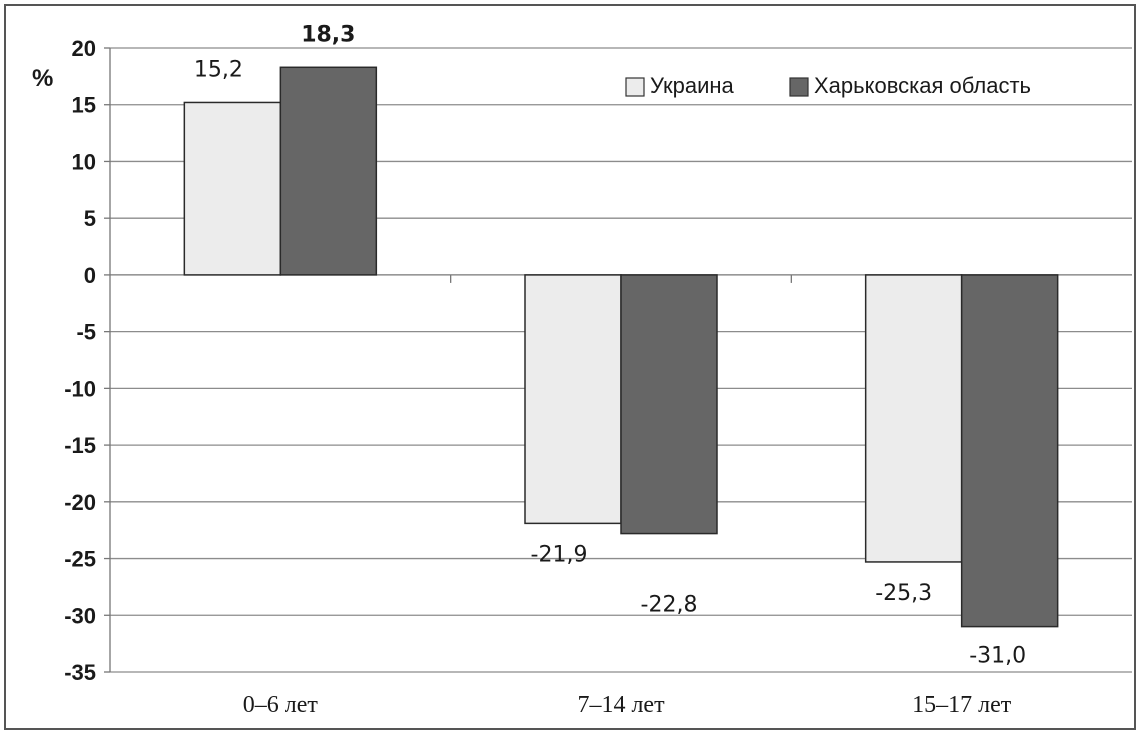 This screenshot has width=1144, height=736. What do you see at coordinates (80, 502) in the screenshot?
I see `y-tick-label: -20` at bounding box center [80, 502].